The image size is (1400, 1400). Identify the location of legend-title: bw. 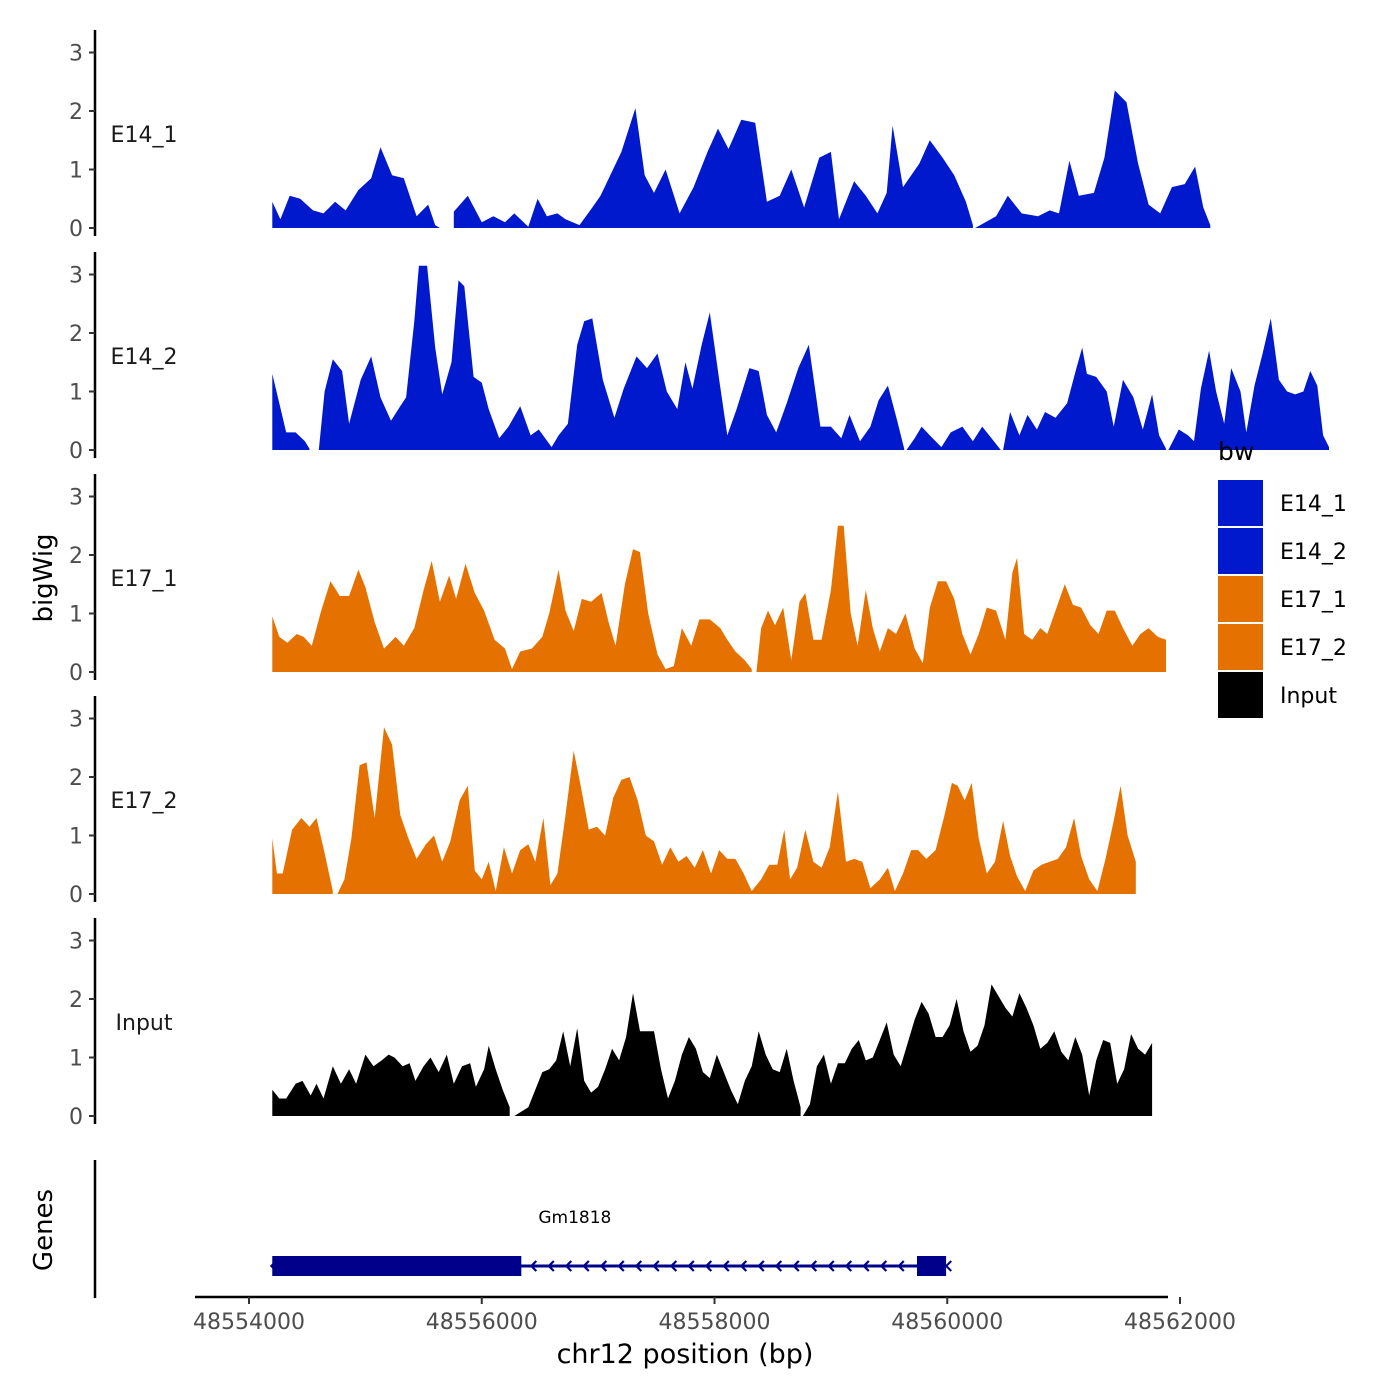
(1236, 451).